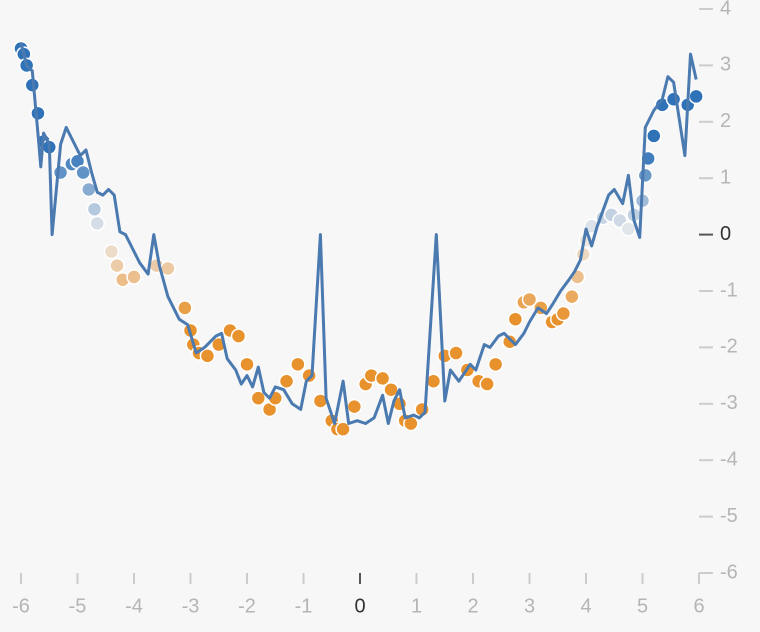  What do you see at coordinates (725, 234) in the screenshot?
I see `y-tick-label: 0` at bounding box center [725, 234].